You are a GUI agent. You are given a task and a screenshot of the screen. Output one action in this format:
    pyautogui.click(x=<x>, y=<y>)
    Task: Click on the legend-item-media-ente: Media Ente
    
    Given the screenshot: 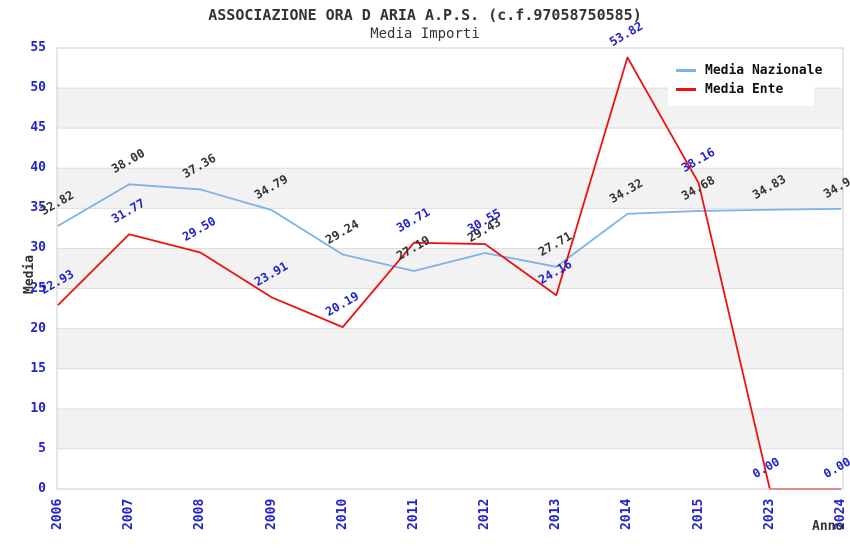 What is the action you would take?
    pyautogui.click(x=741, y=89)
    